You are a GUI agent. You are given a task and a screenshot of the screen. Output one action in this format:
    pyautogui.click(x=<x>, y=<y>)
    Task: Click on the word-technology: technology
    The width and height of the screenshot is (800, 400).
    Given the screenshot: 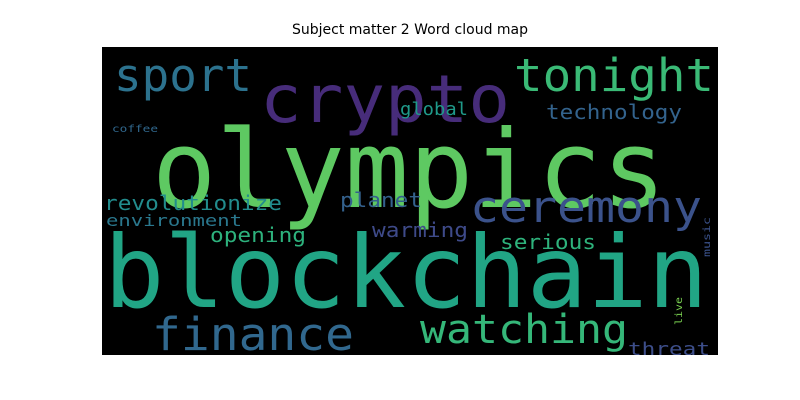 What is the action you would take?
    pyautogui.click(x=614, y=112)
    